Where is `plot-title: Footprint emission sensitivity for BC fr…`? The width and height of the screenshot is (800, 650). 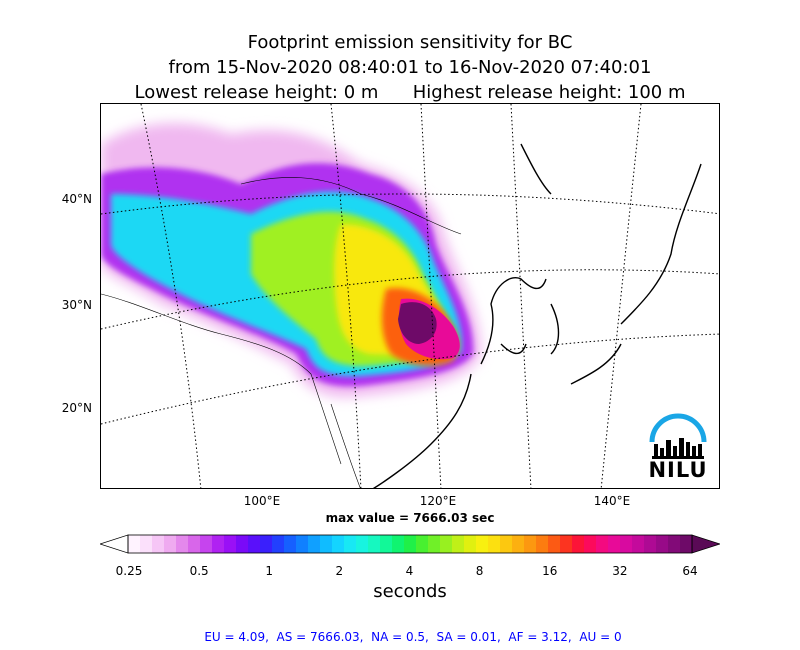
plot-title: Footprint emission sensitivity for BC fr… is located at coordinates (400, 67).